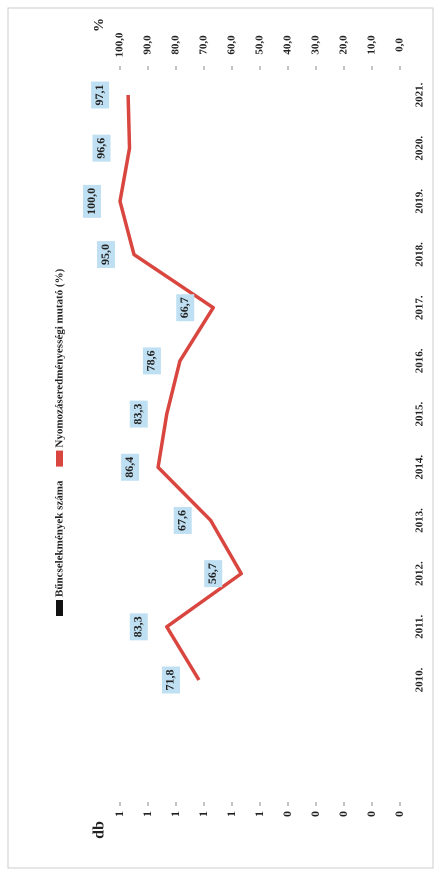 Image resolution: width=437 pixels, height=876 pixels. Describe the element at coordinates (420, 520) in the screenshot. I see `x-tick-label: 2013.` at that location.